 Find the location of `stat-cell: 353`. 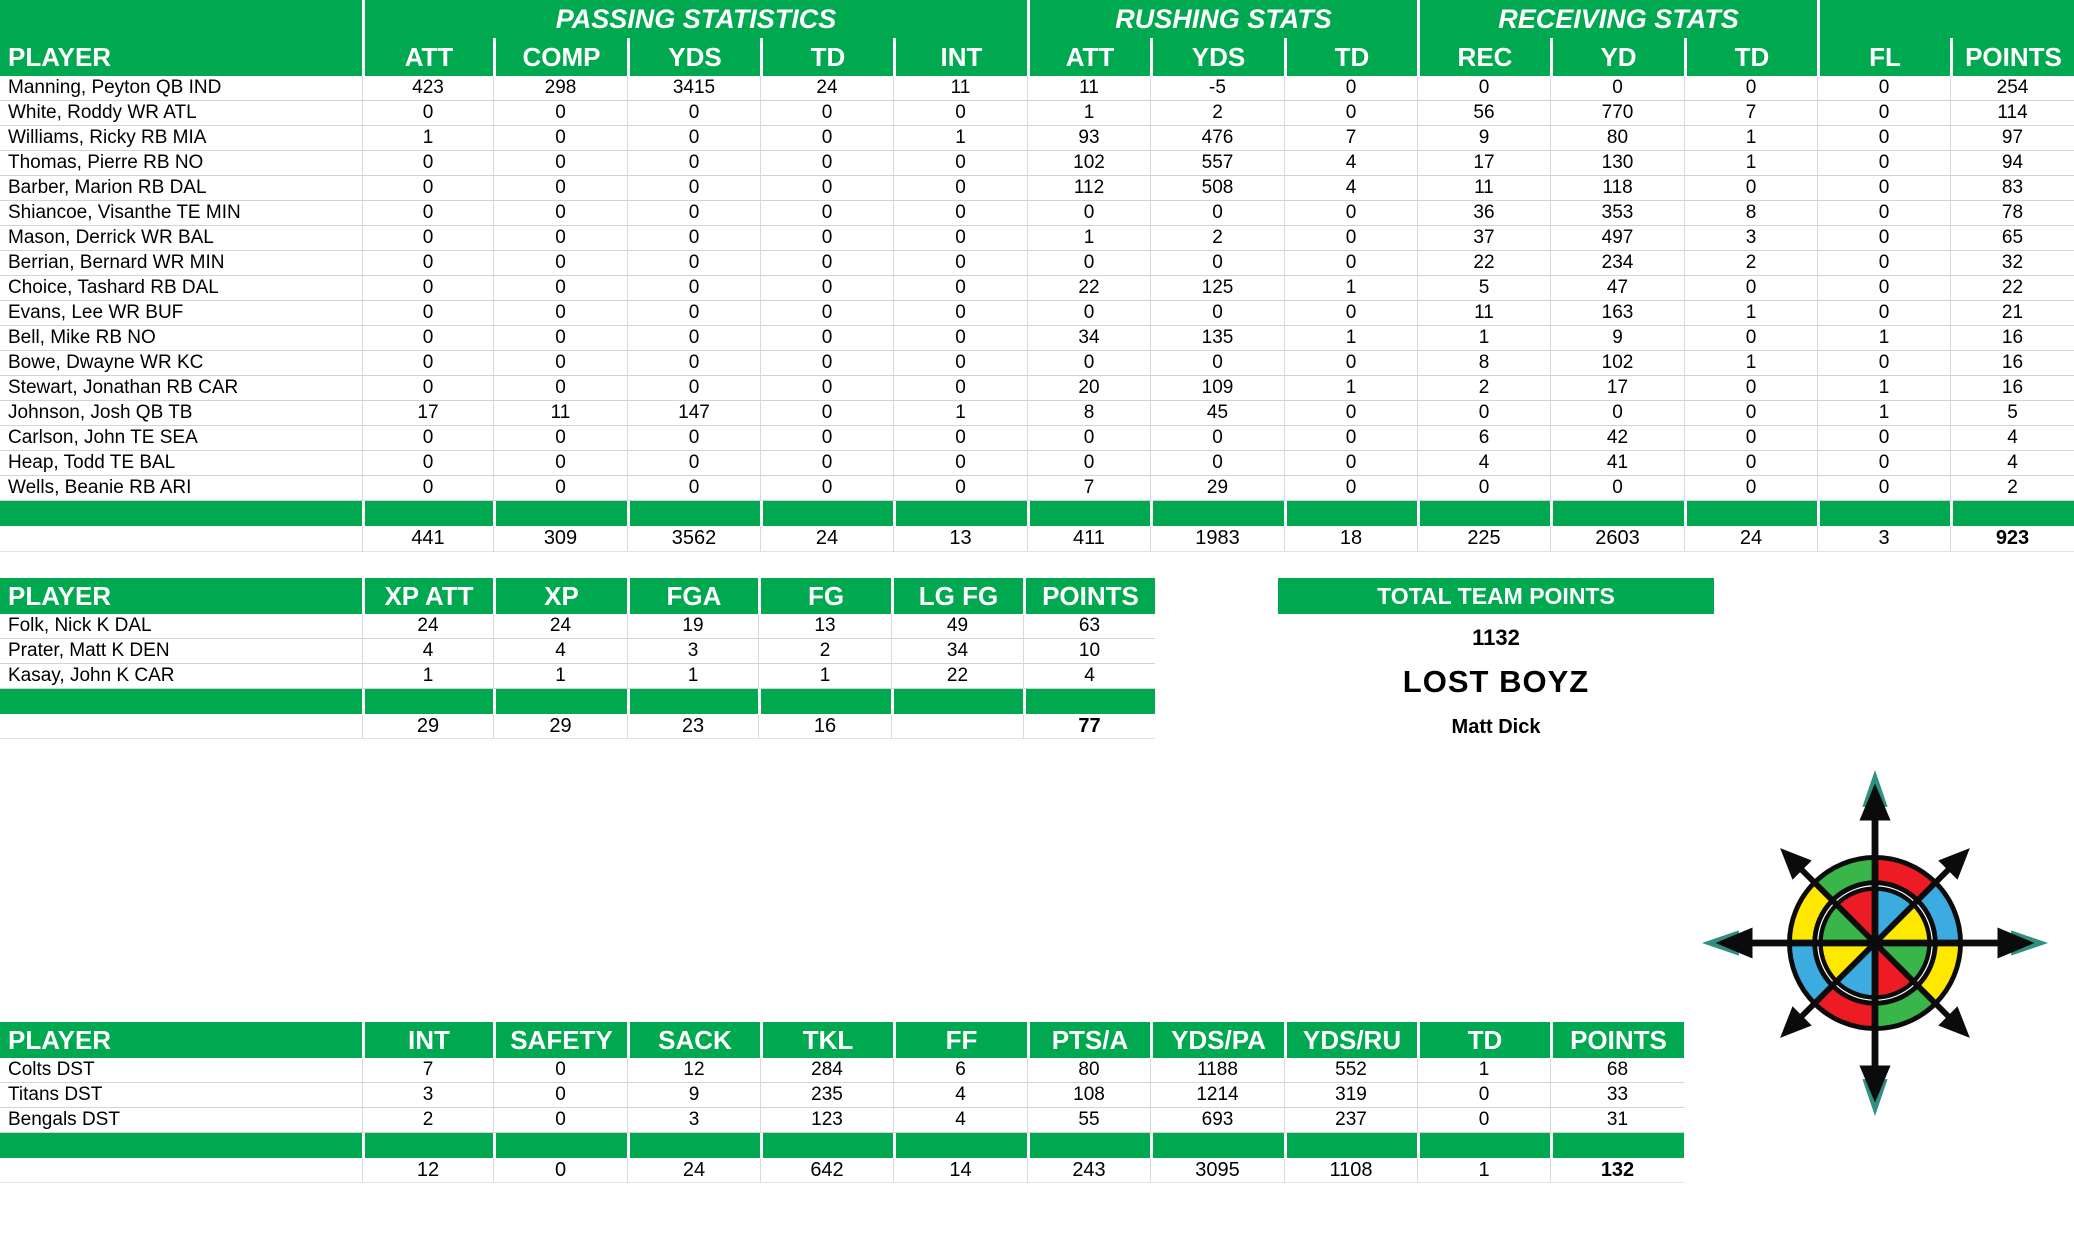

stat-cell: 353 is located at coordinates (1617, 213).